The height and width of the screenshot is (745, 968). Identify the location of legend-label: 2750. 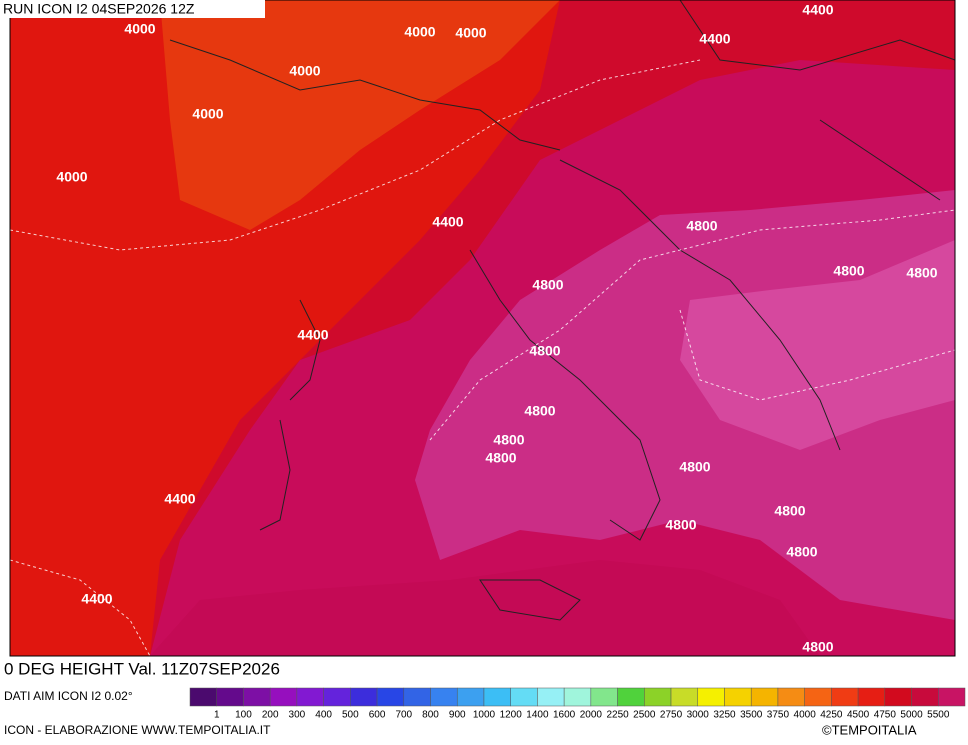
(671, 715).